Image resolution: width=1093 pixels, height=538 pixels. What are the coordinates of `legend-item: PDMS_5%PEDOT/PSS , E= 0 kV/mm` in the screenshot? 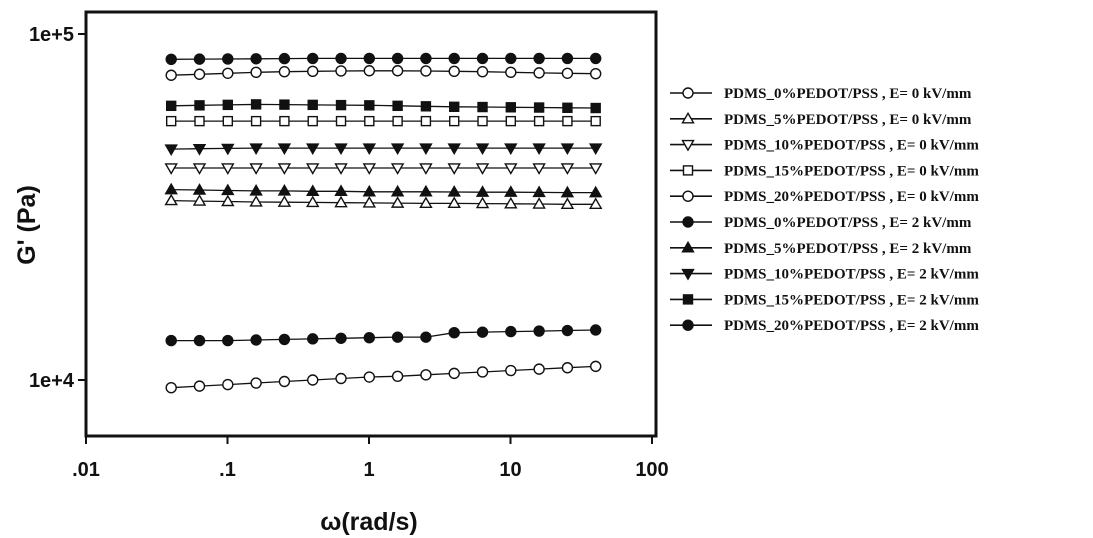 It's located at (821, 120).